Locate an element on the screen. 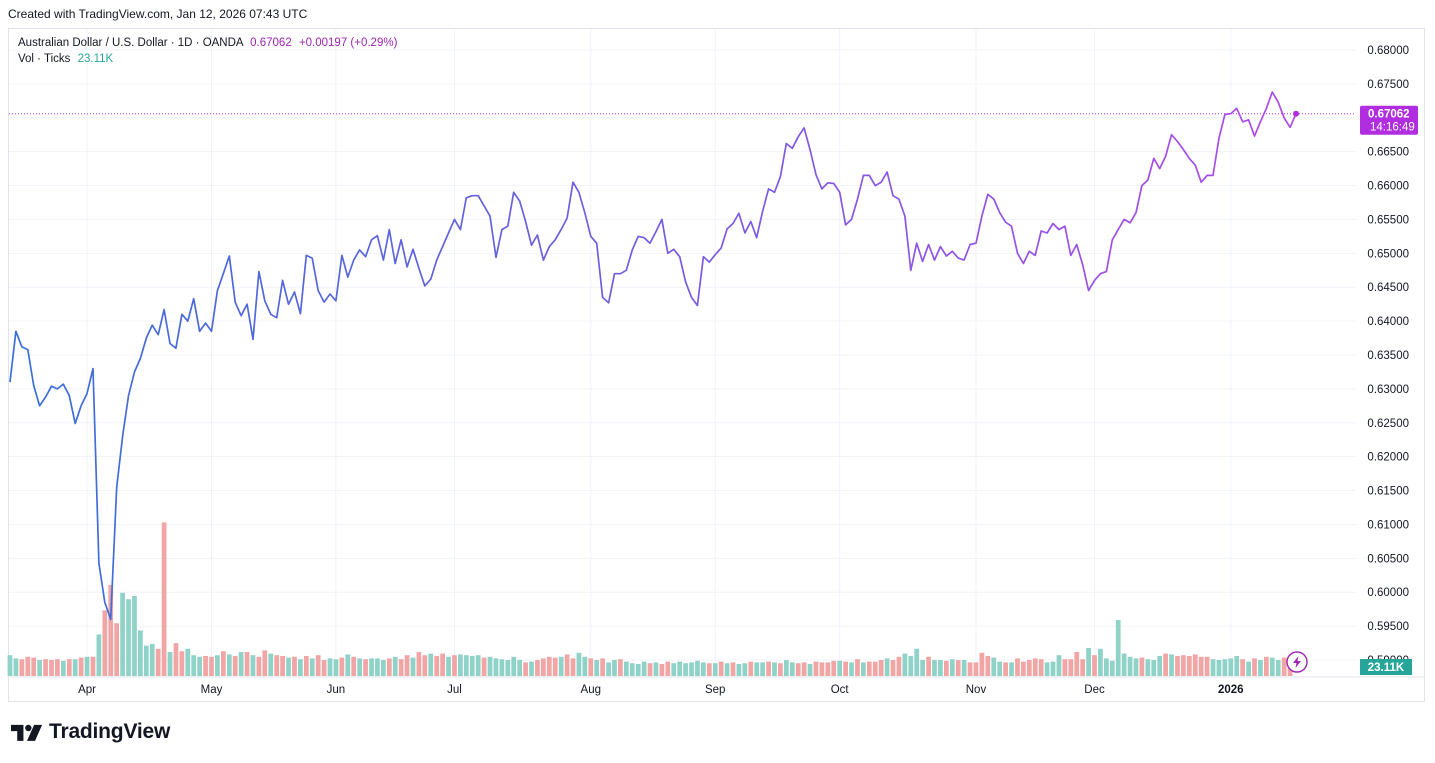  time-axis: Apr May Jun Jul Aug Sep Oct Nov Dec 2026 is located at coordinates (661, 690).